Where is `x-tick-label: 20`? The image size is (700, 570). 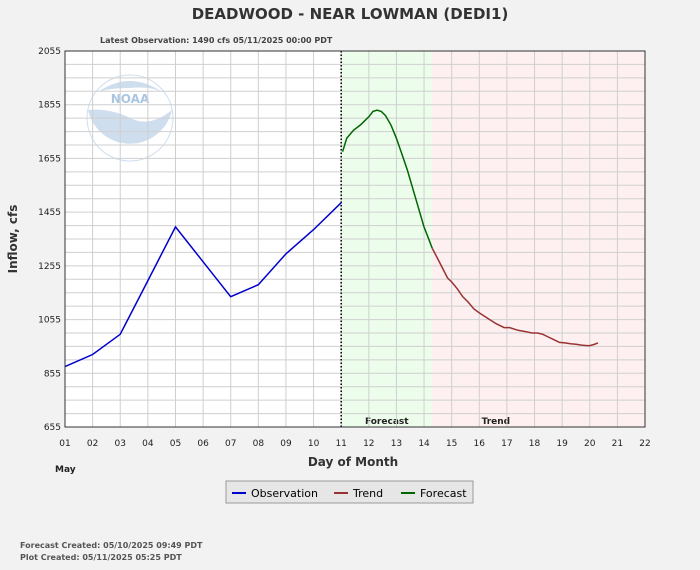 x-tick-label: 20 is located at coordinates (590, 444).